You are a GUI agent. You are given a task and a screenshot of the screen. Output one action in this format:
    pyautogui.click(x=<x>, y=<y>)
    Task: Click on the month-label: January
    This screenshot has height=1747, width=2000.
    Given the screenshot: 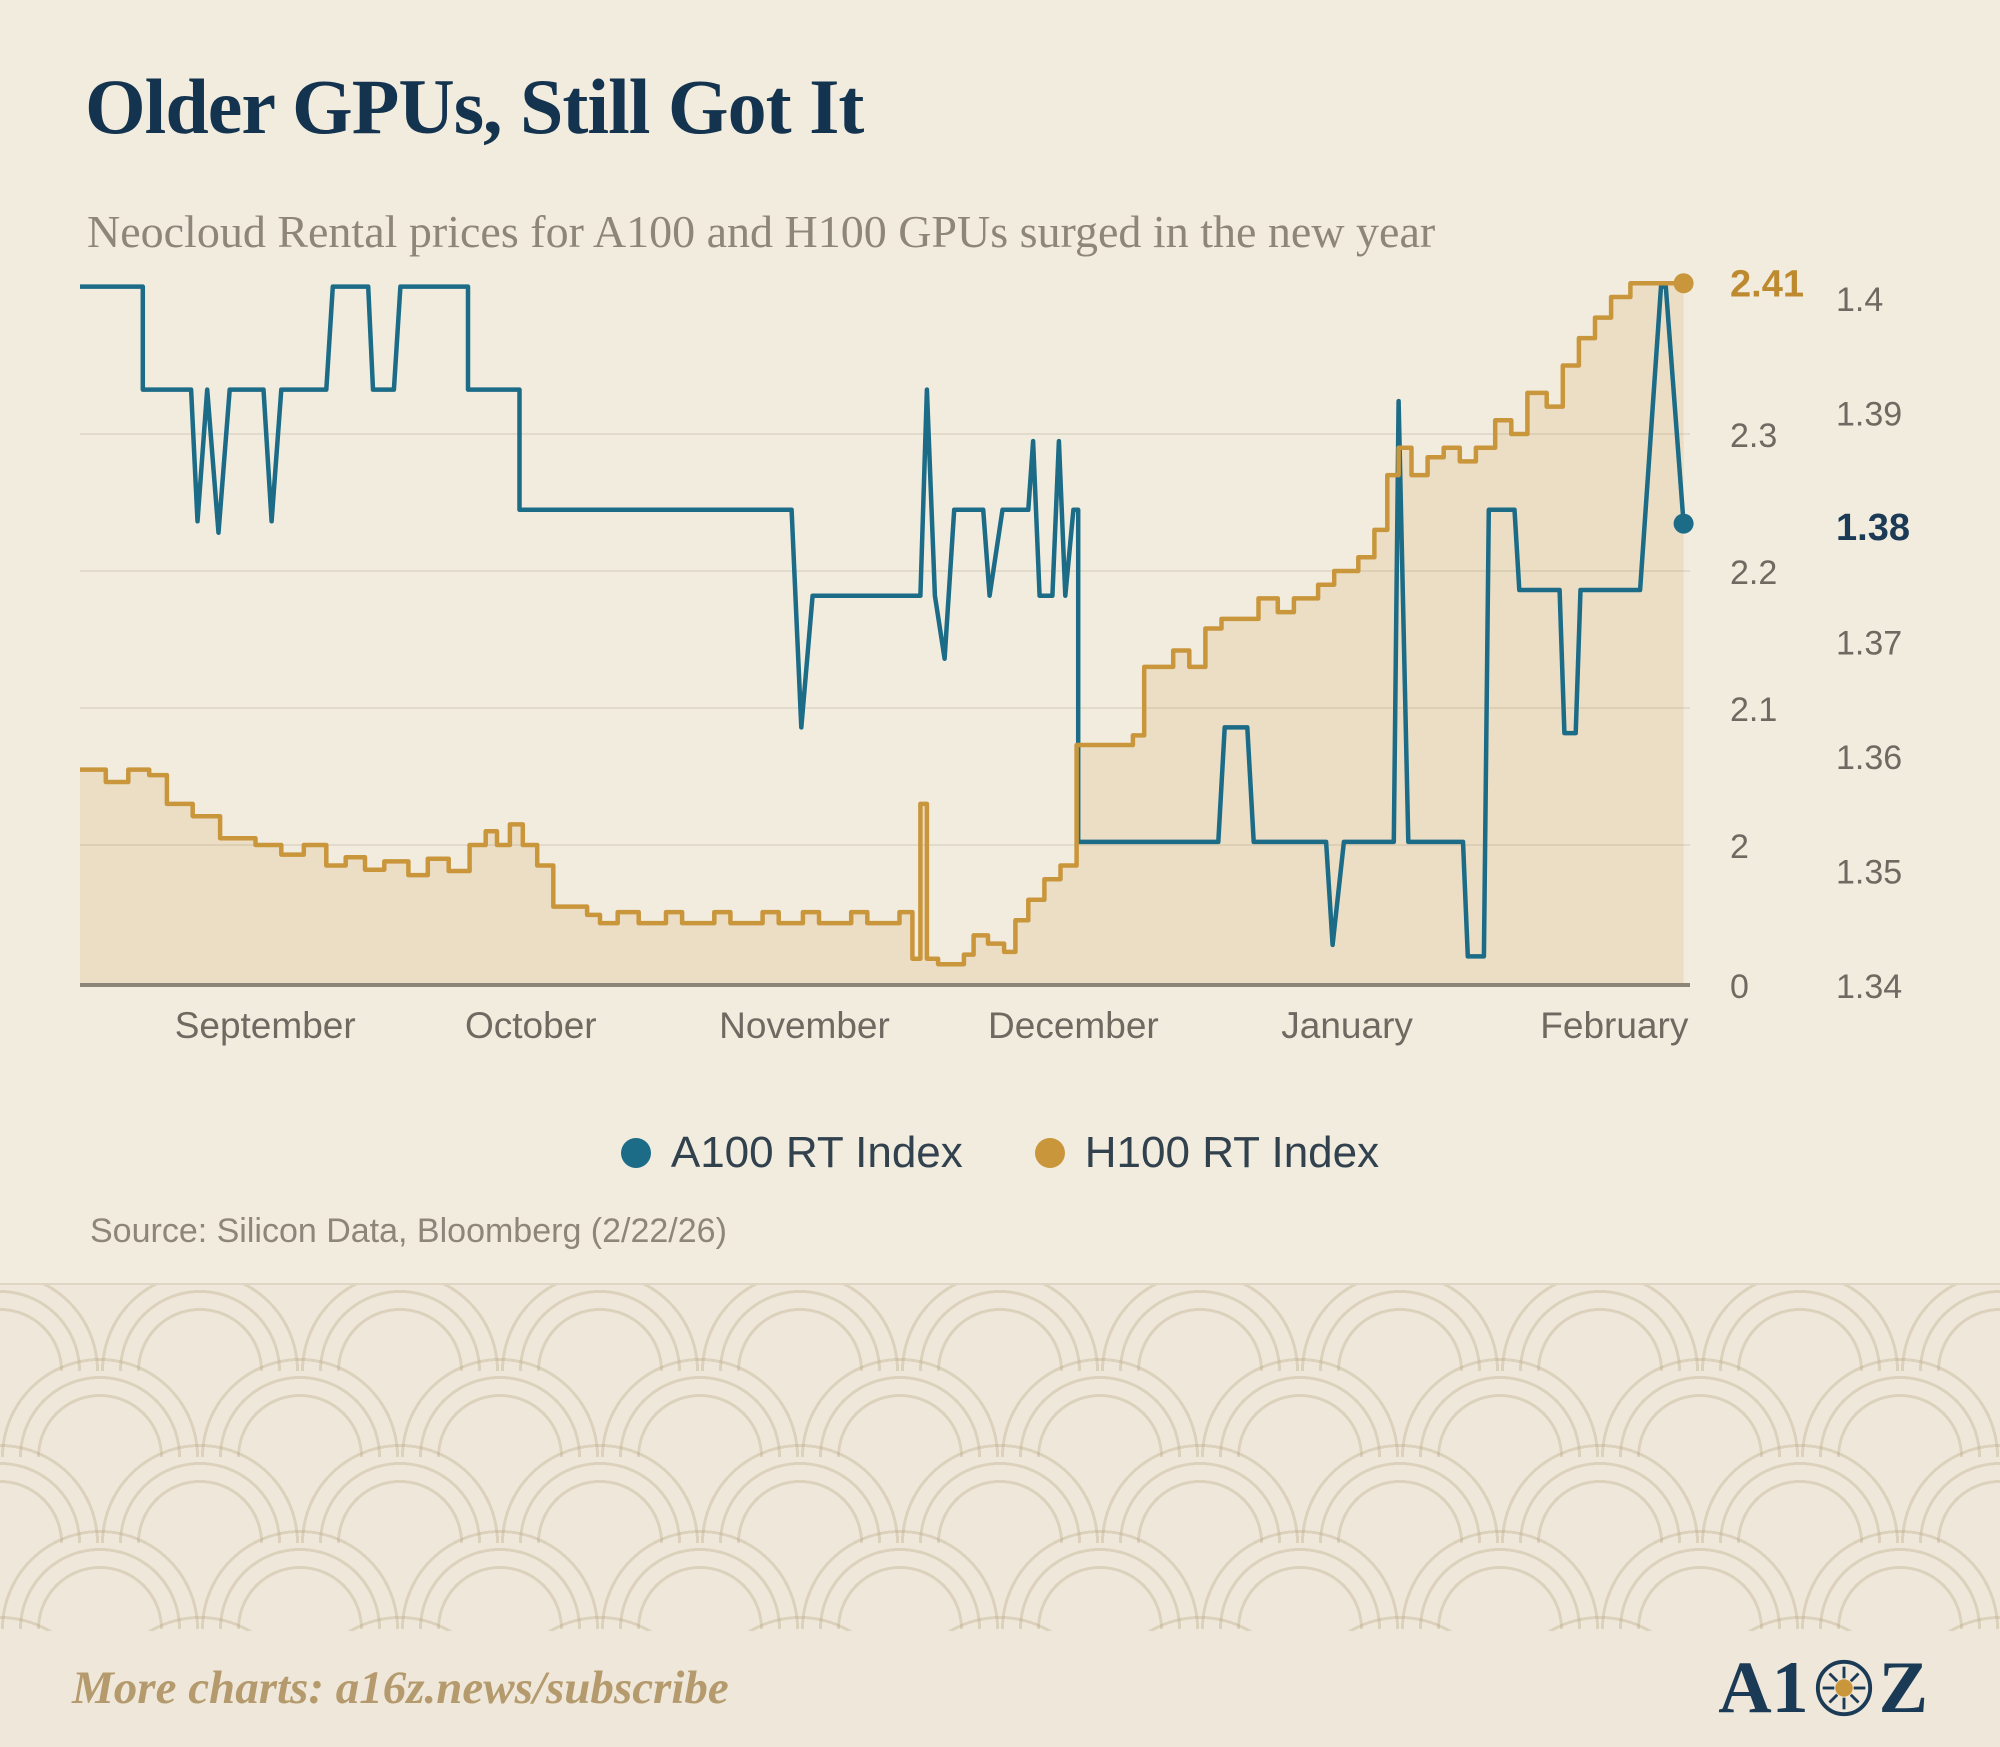 What is the action you would take?
    pyautogui.click(x=1347, y=1025)
    